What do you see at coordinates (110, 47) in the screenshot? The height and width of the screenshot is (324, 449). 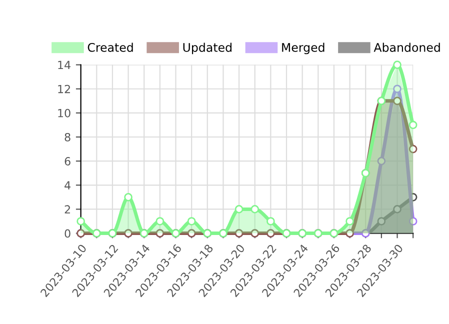 I see `legend-label: Created` at bounding box center [110, 47].